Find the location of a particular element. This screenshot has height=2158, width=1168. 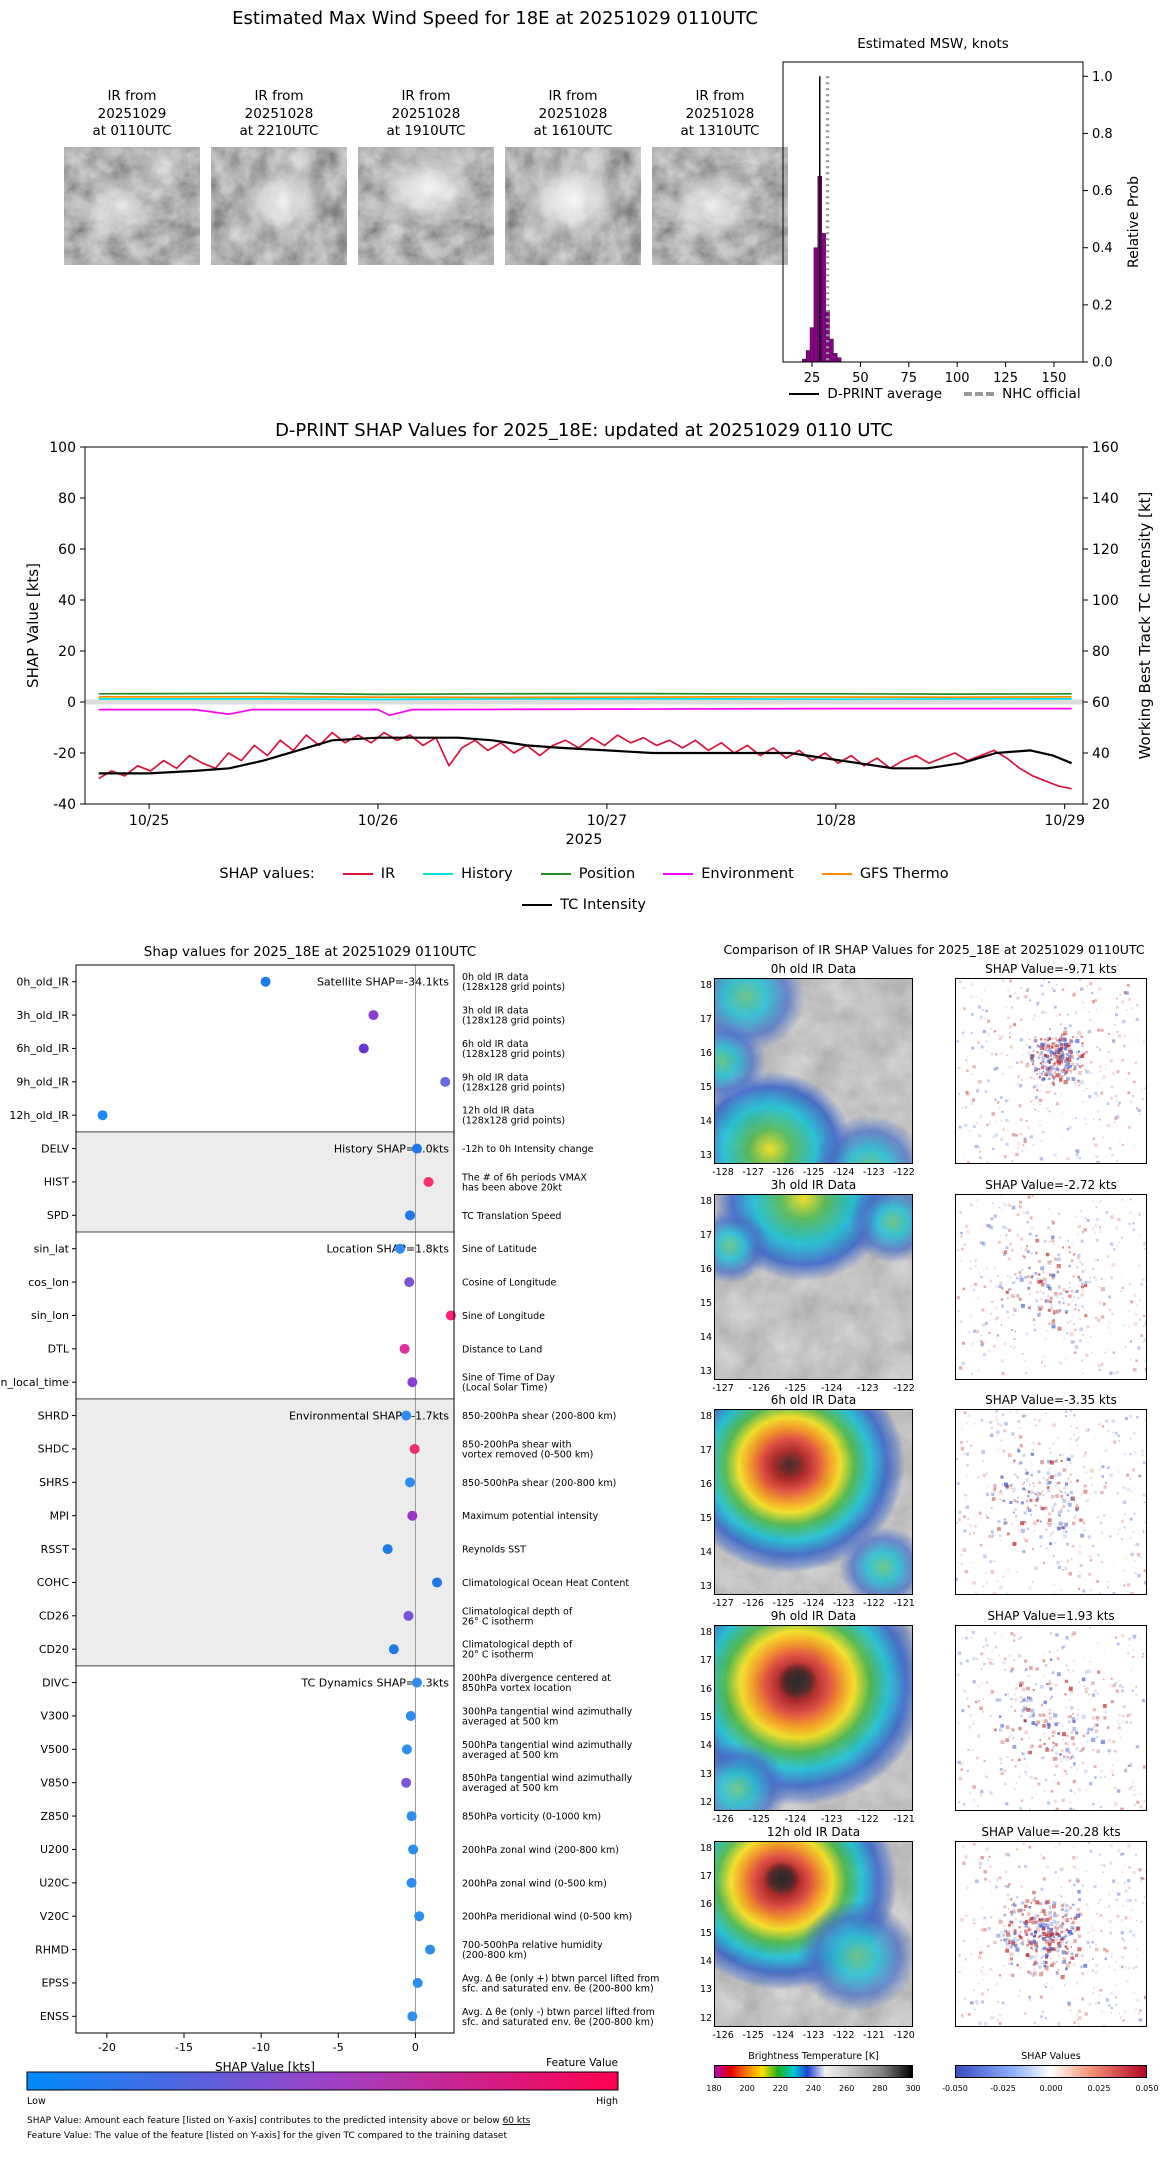

feature-label: COHC is located at coordinates (53, 1582).